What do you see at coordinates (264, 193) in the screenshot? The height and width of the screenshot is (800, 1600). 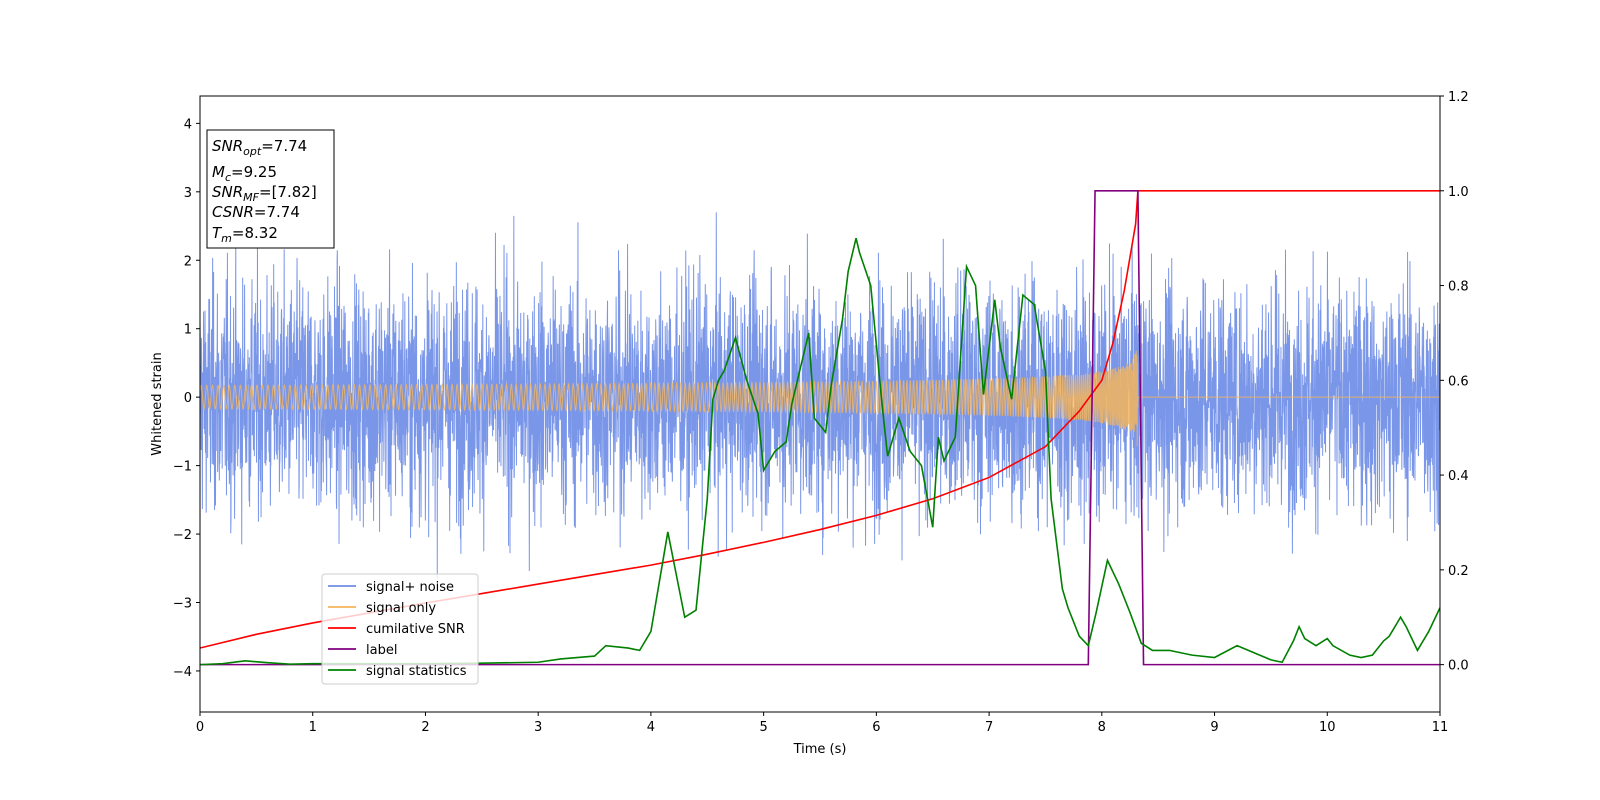 I see `metric-line: SNRMF=[7.82]` at bounding box center [264, 193].